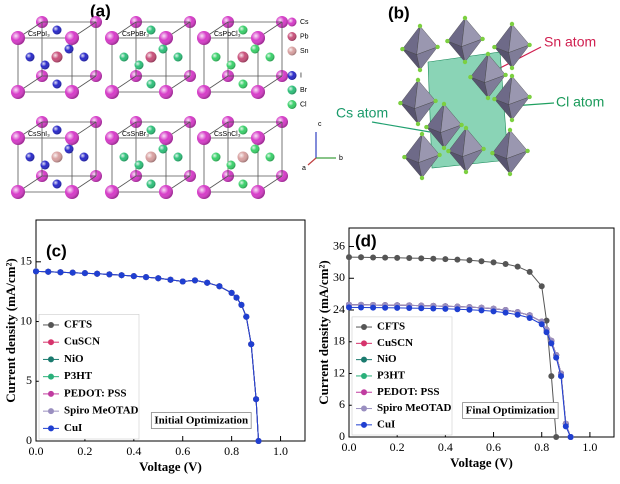 This screenshot has width=620, height=484. I want to click on axis-name: c, so click(320, 124).